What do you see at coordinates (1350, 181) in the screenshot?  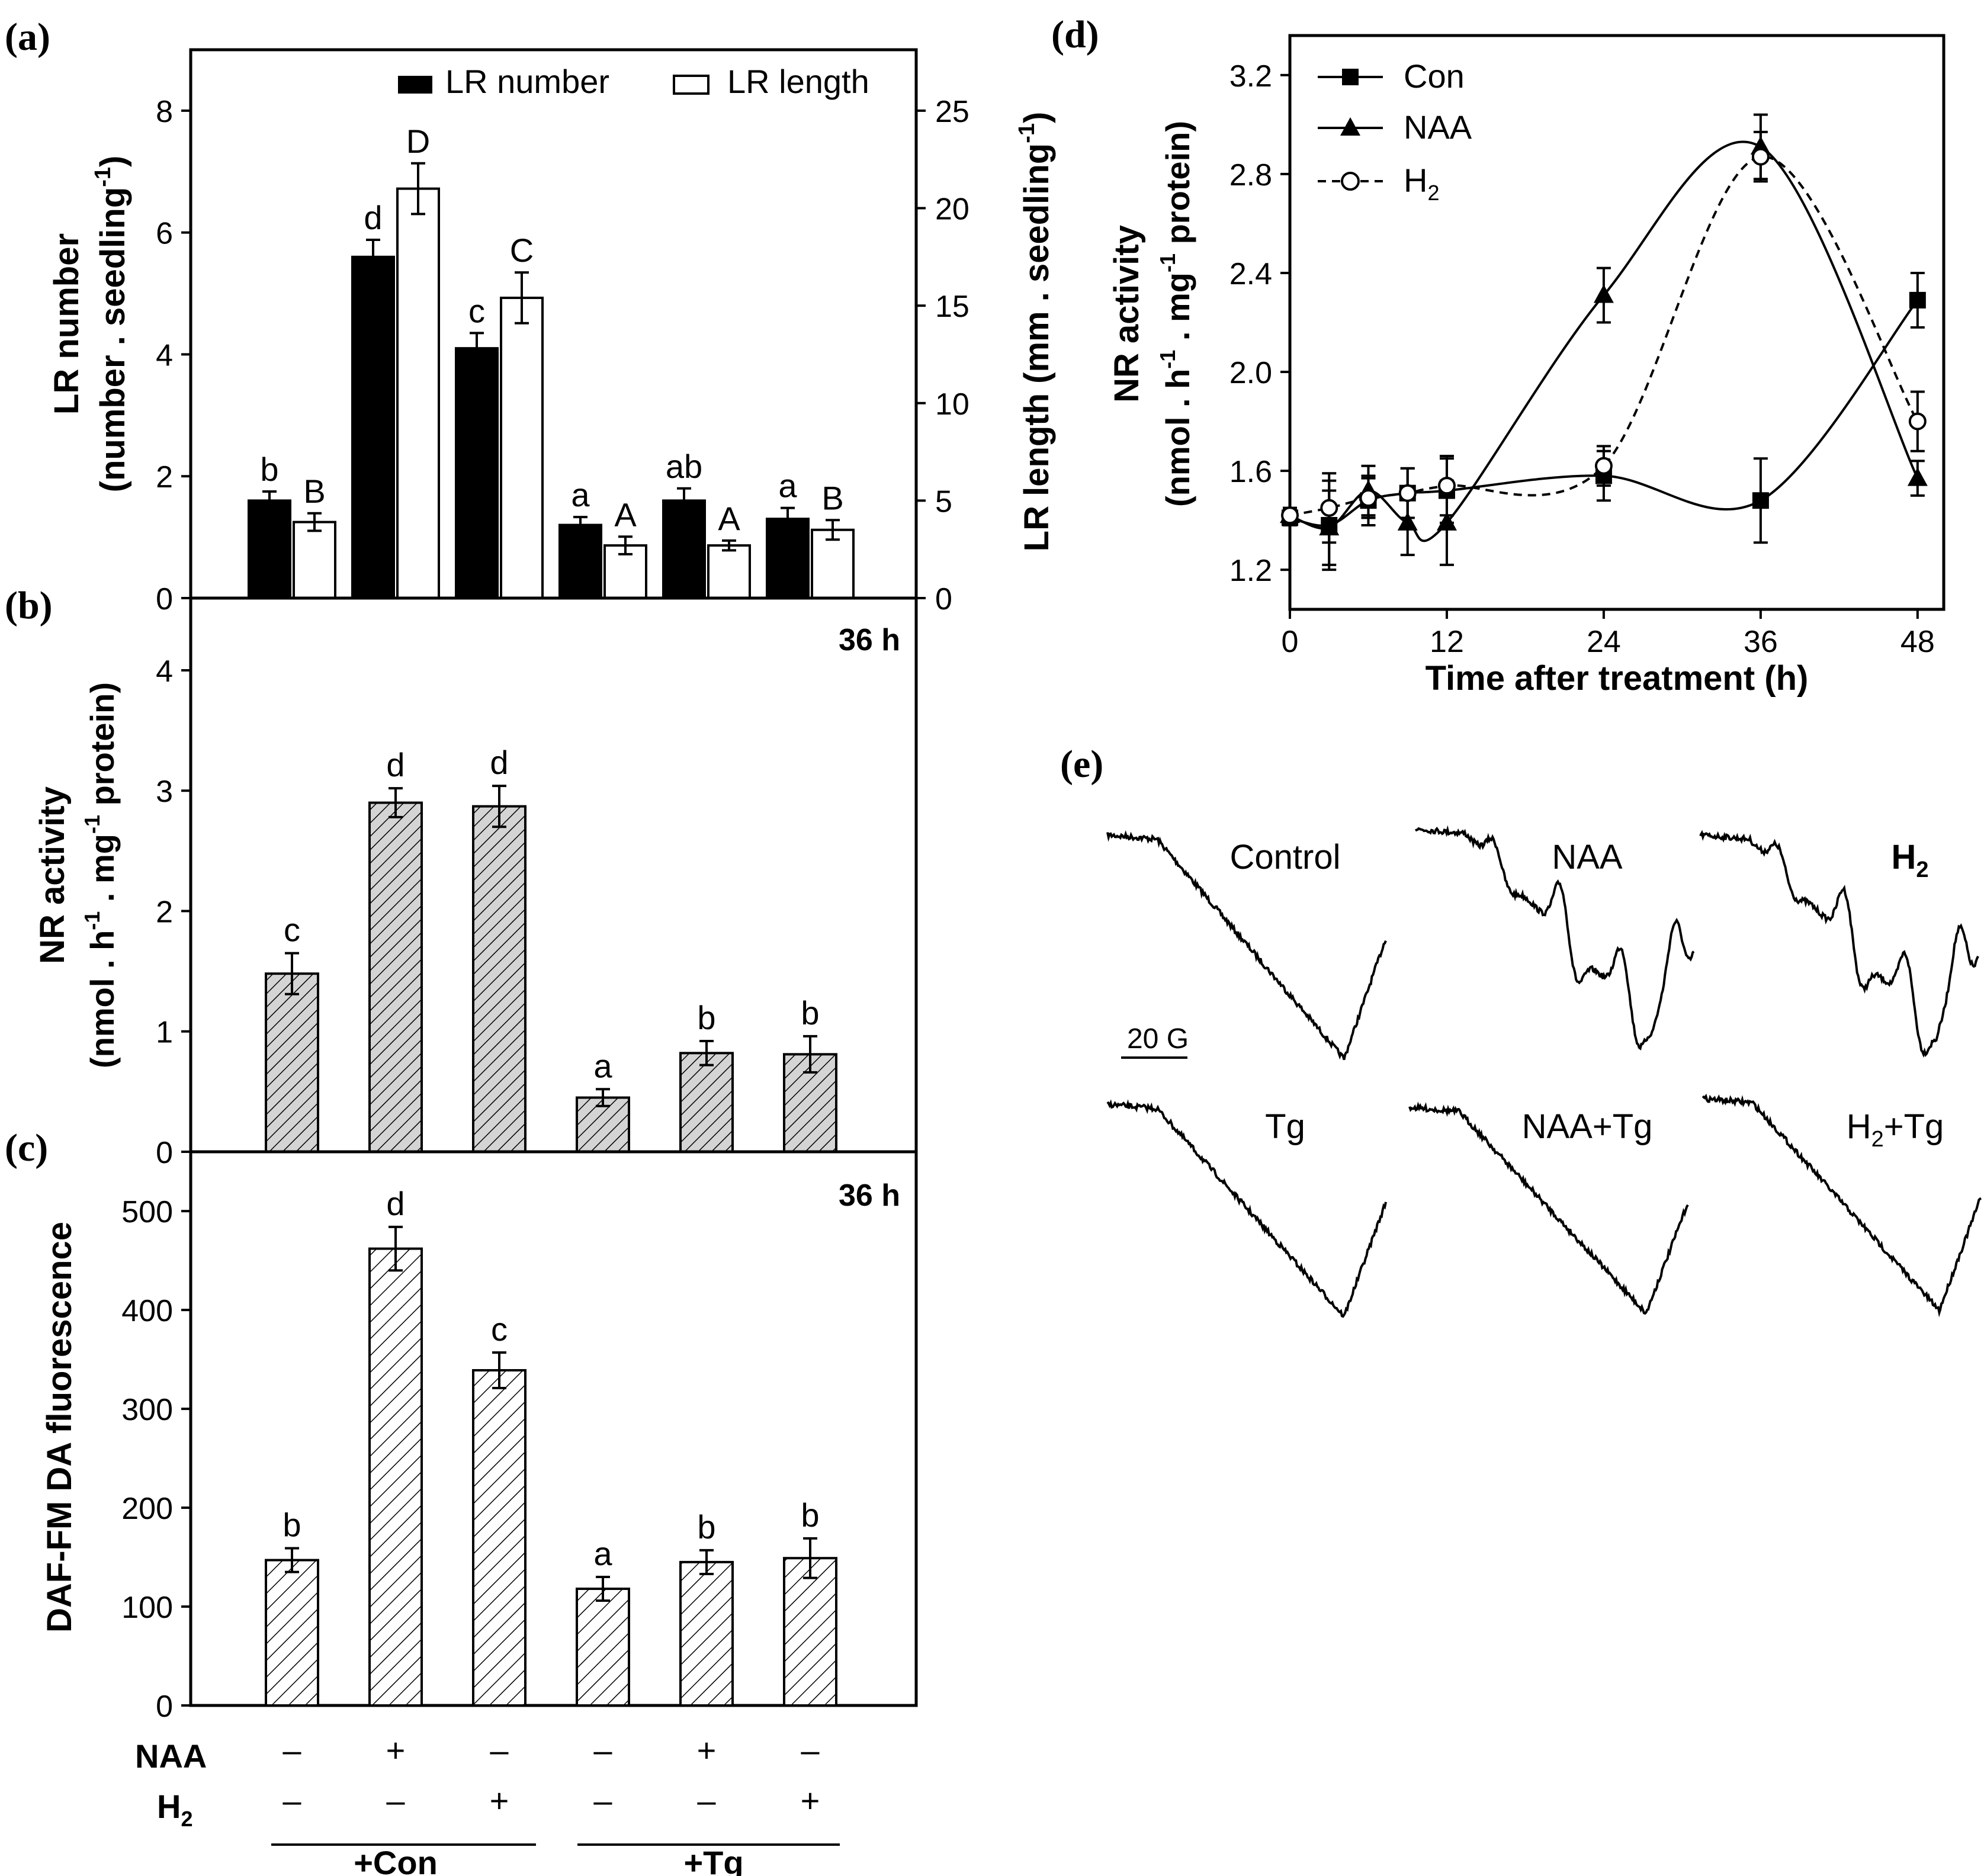 I see `legend-marker-h2` at bounding box center [1350, 181].